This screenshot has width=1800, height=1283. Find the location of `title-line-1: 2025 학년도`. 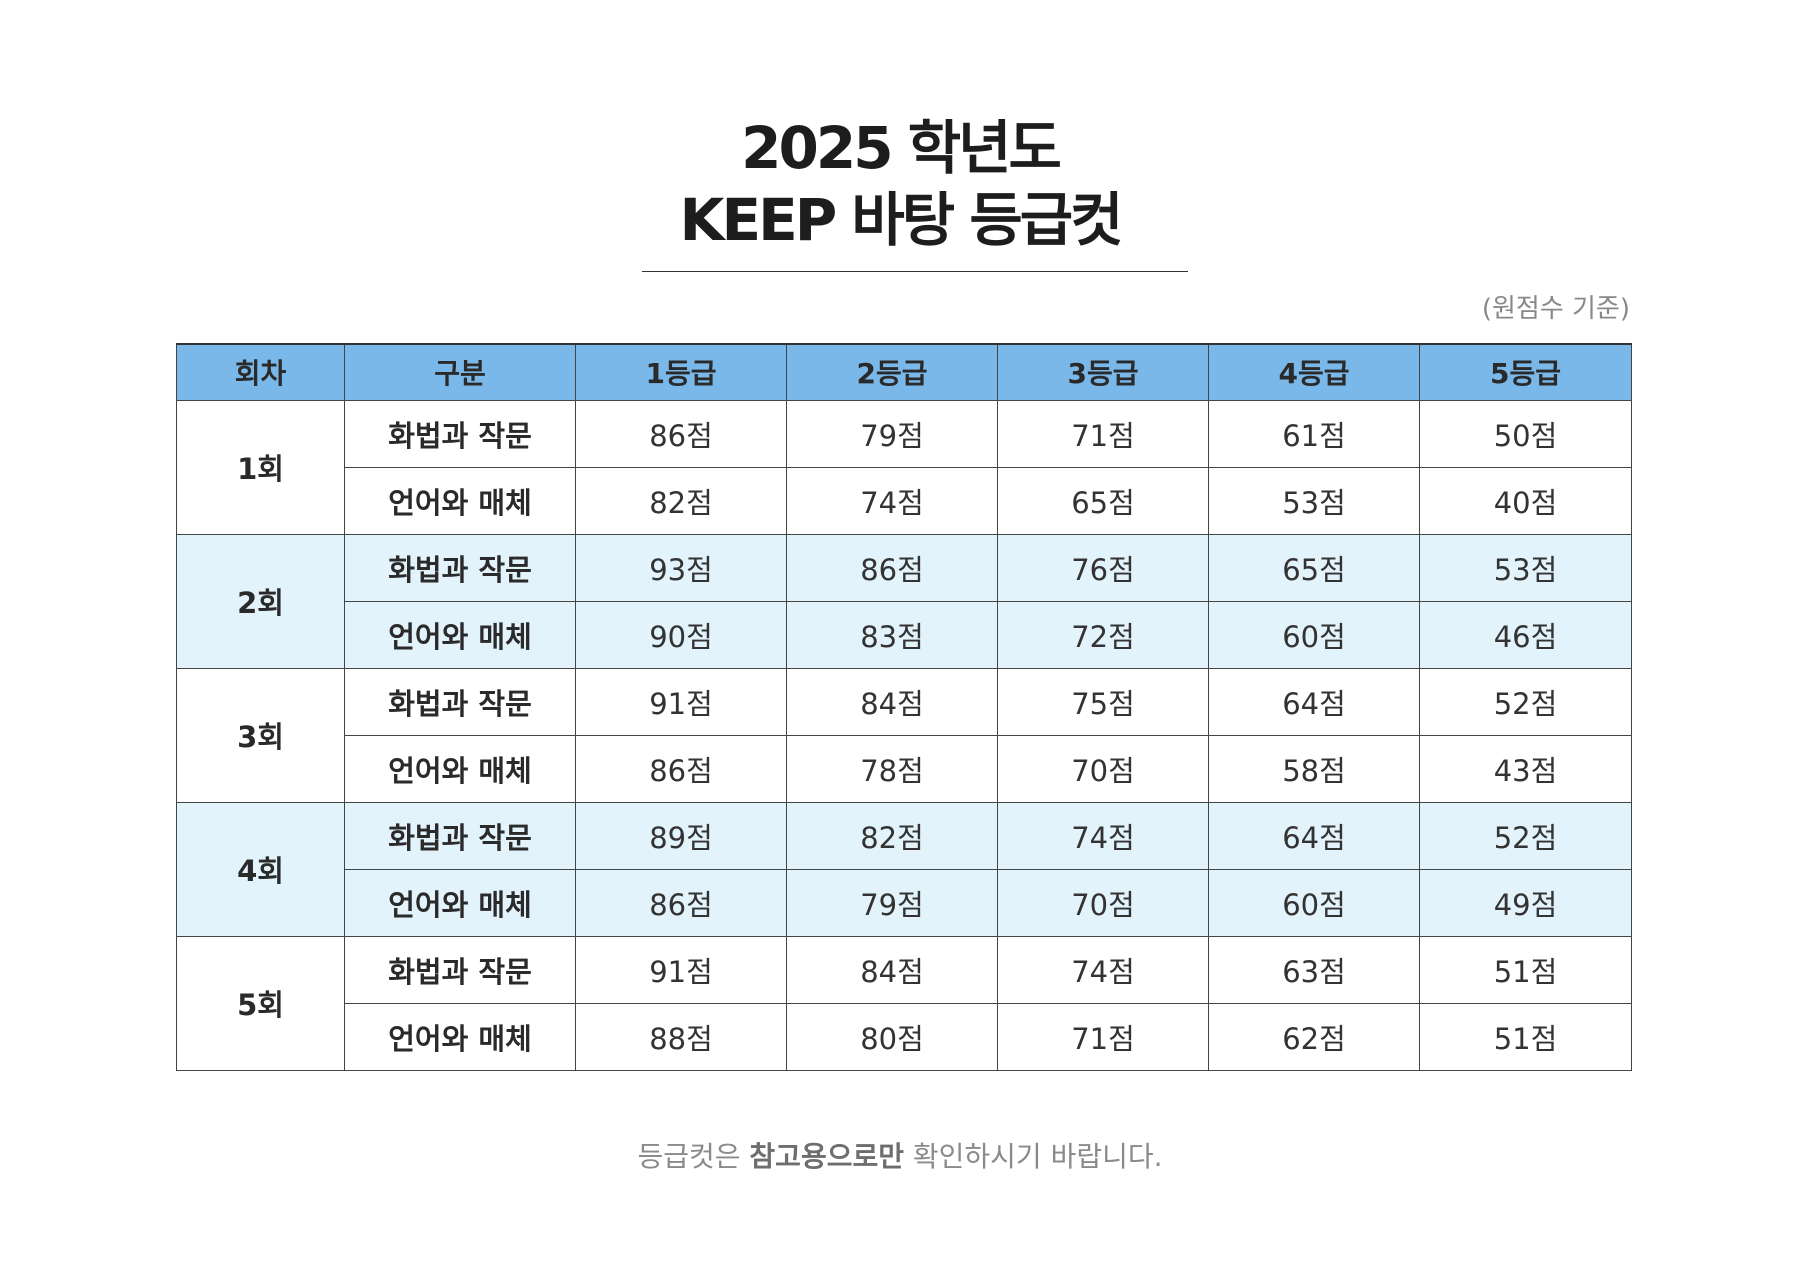

title-line-1: 2025 학년도 is located at coordinates (901, 148).